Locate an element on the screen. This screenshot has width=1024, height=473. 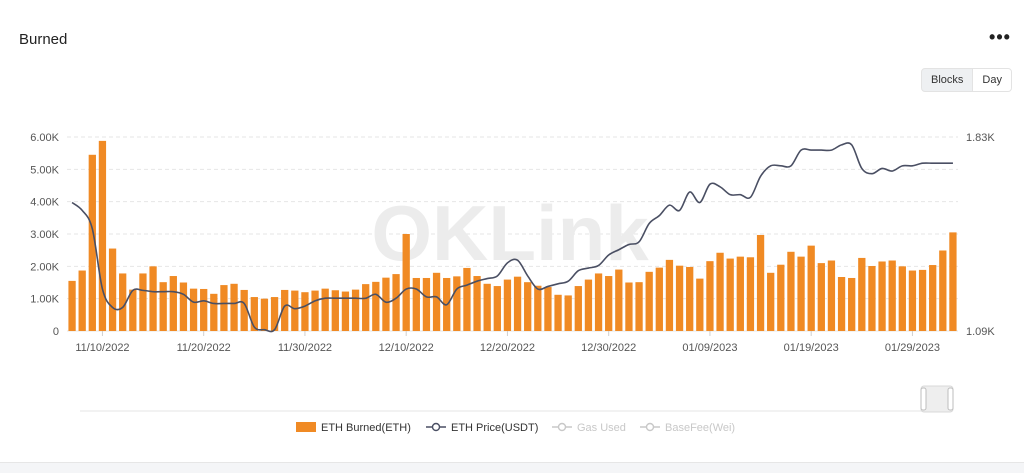
y-left-tick-label: 3.00K is located at coordinates (44, 235).